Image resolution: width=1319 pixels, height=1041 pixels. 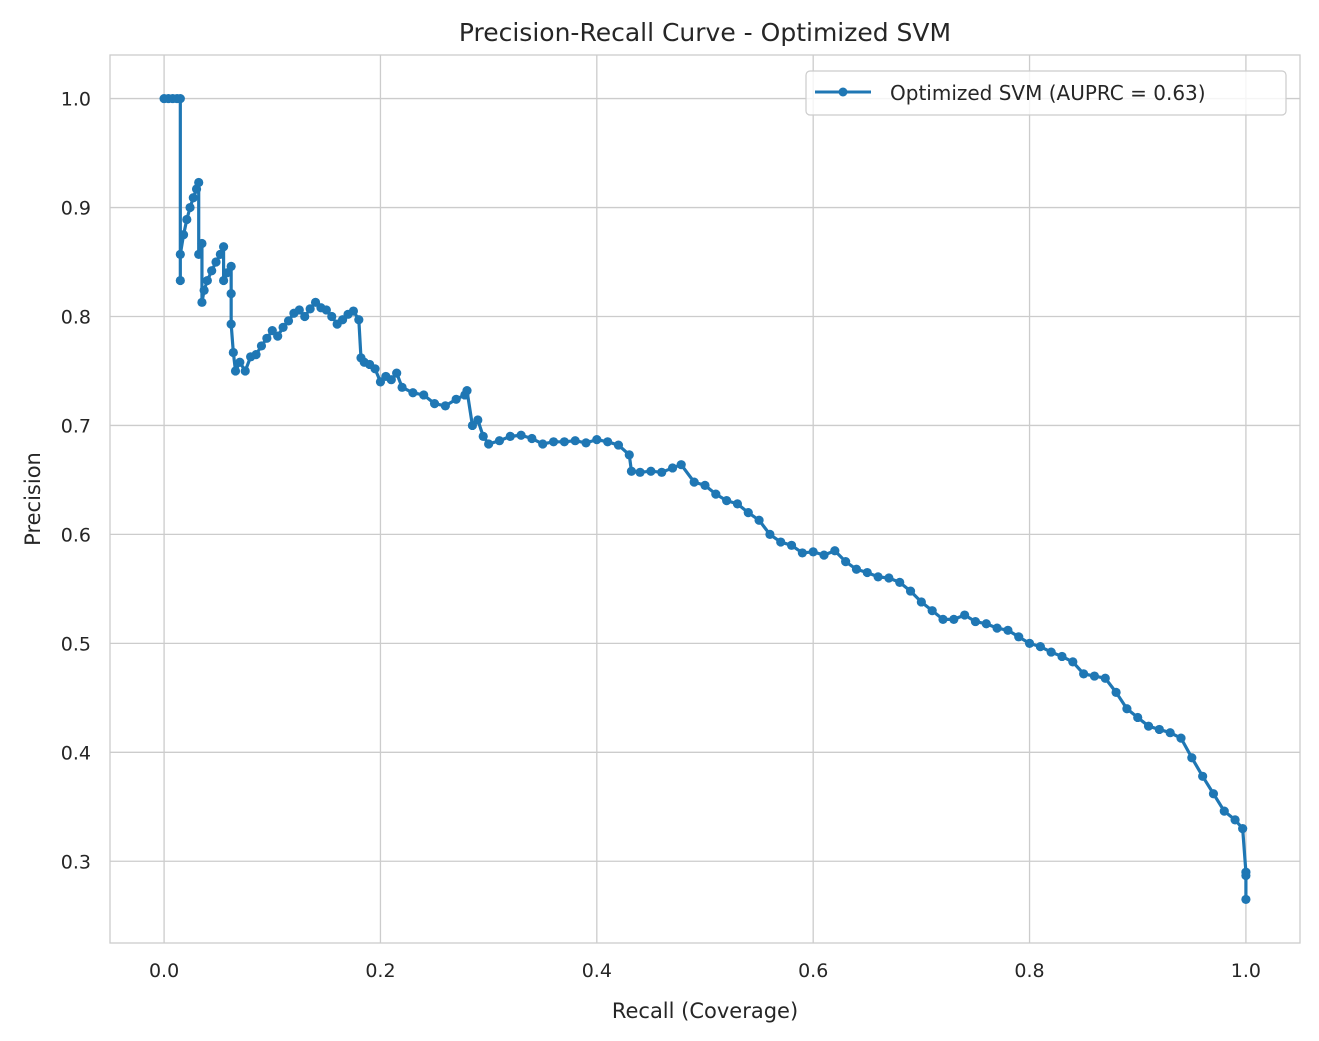 I want to click on x-tick-label: 1.0, so click(x=1246, y=971).